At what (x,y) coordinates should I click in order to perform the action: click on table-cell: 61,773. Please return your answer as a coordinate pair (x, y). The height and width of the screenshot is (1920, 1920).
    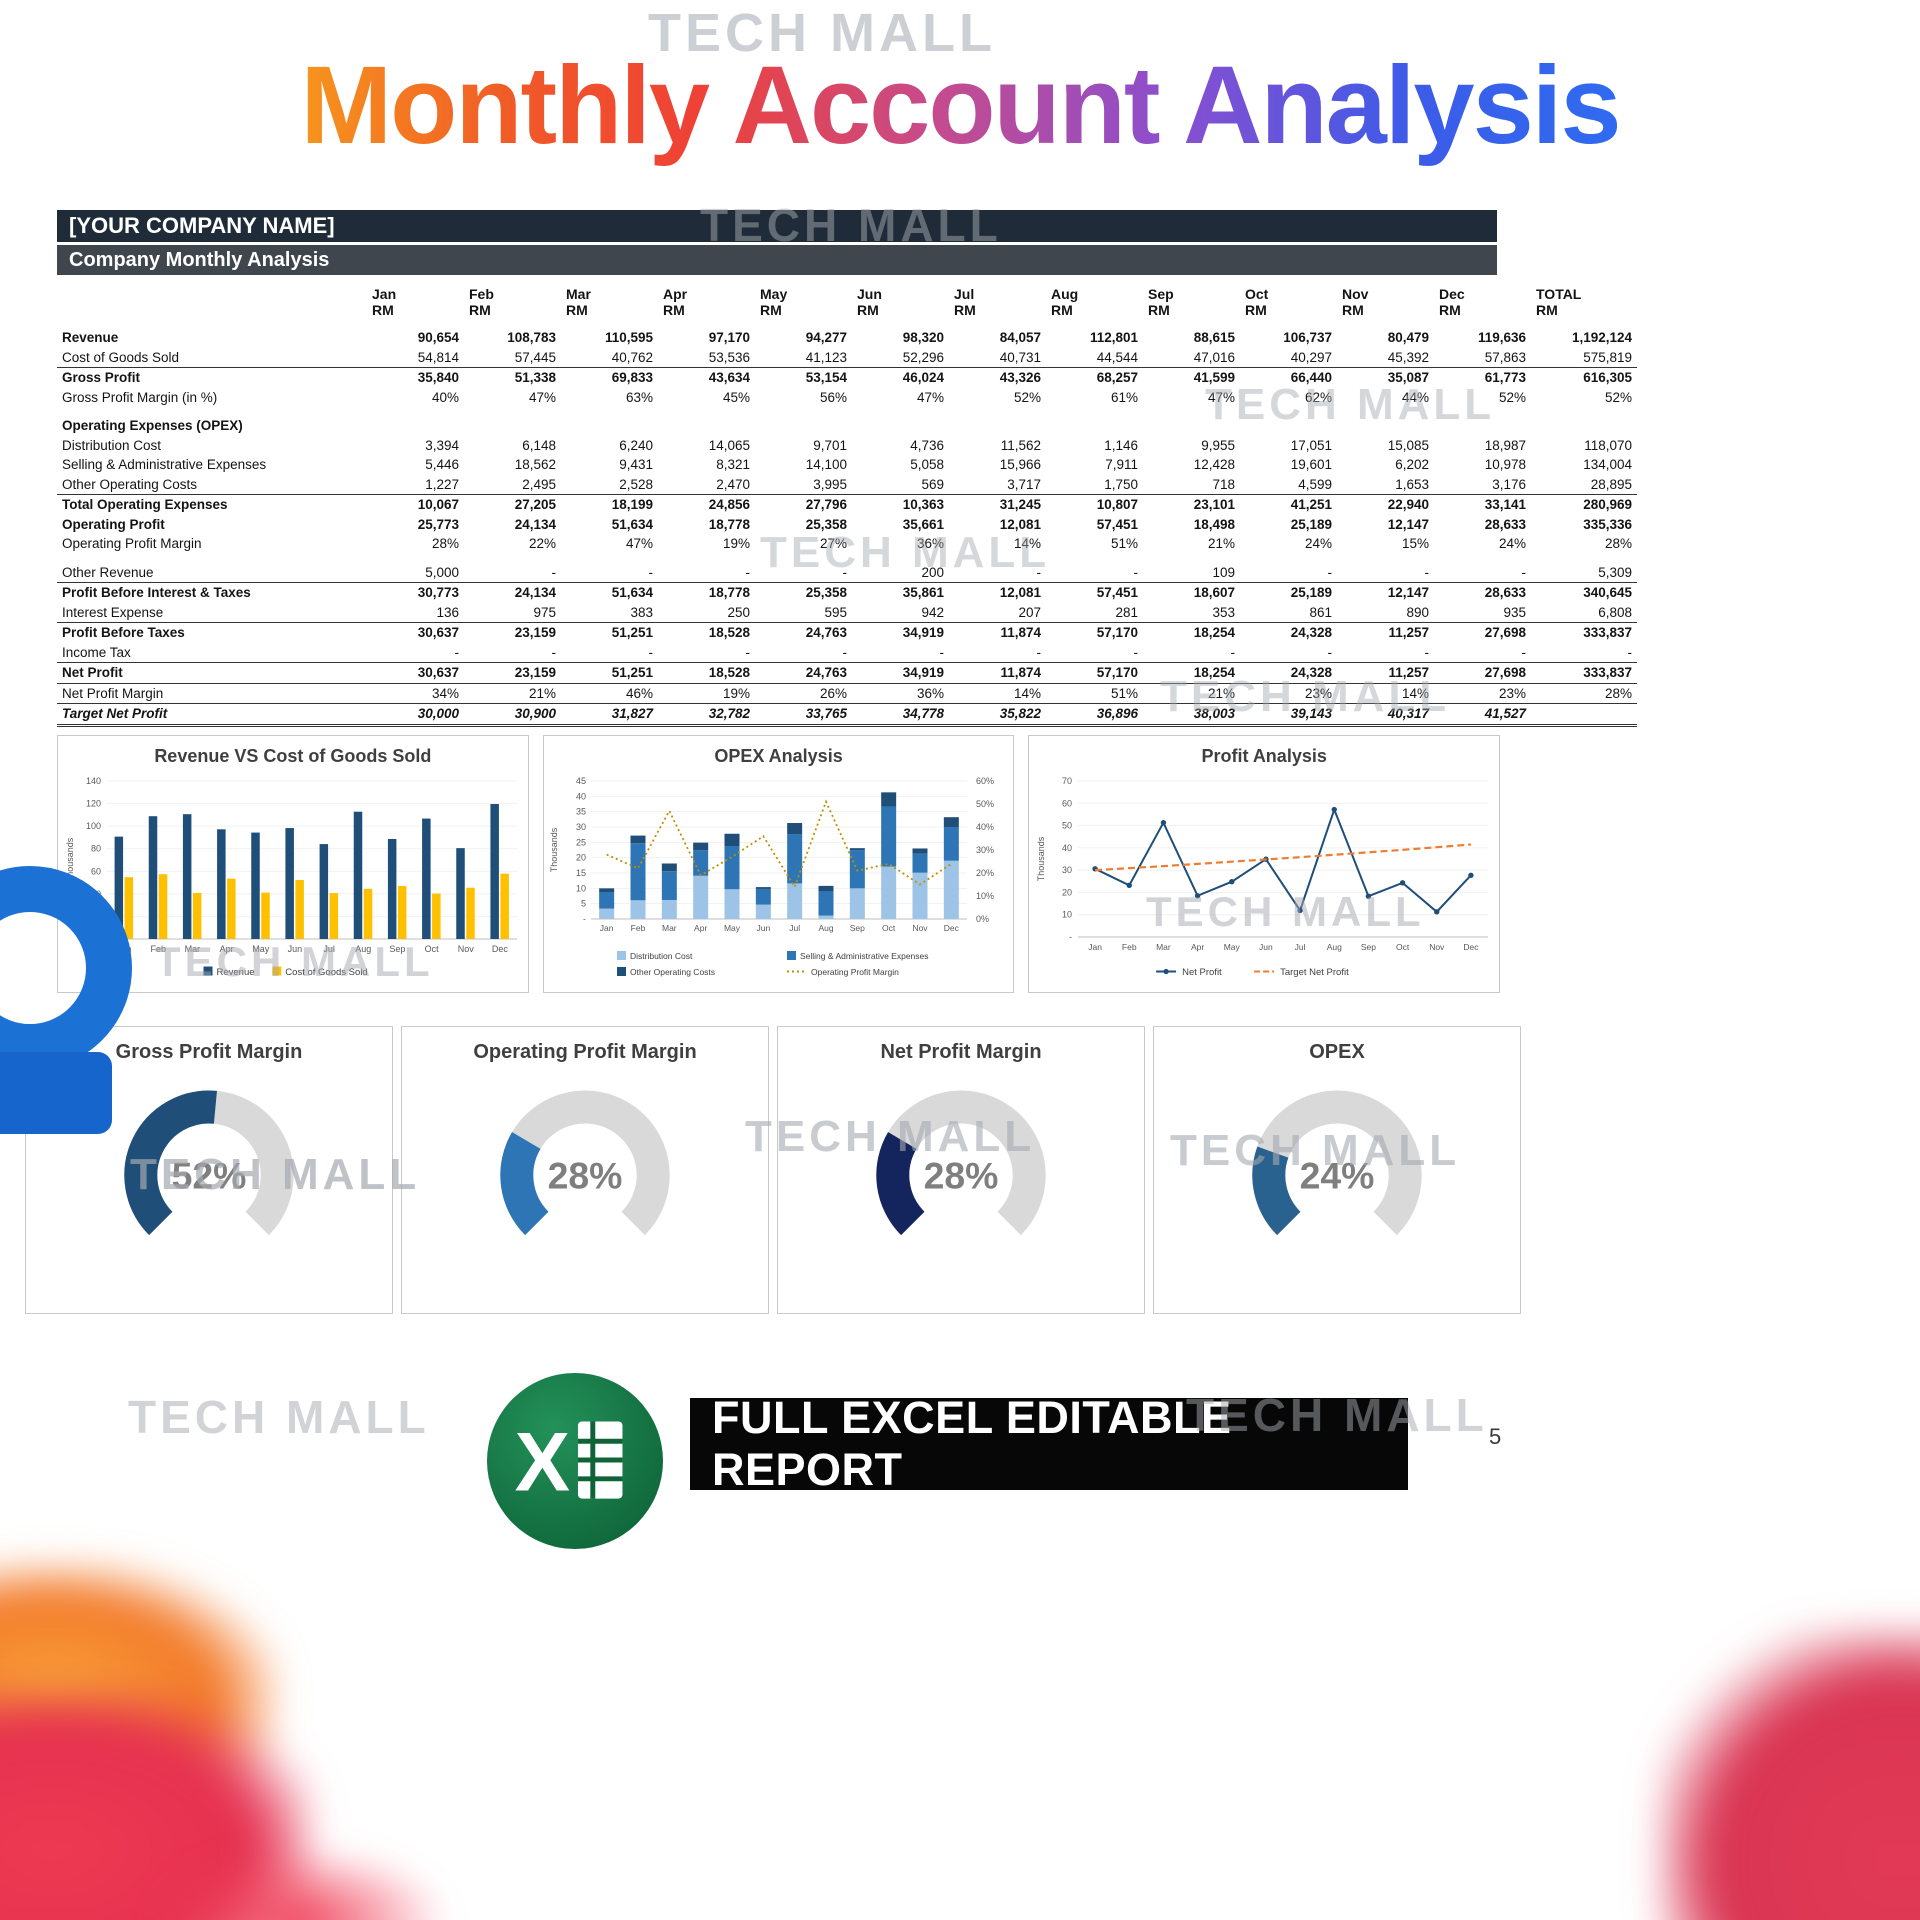
    Looking at the image, I should click on (1482, 377).